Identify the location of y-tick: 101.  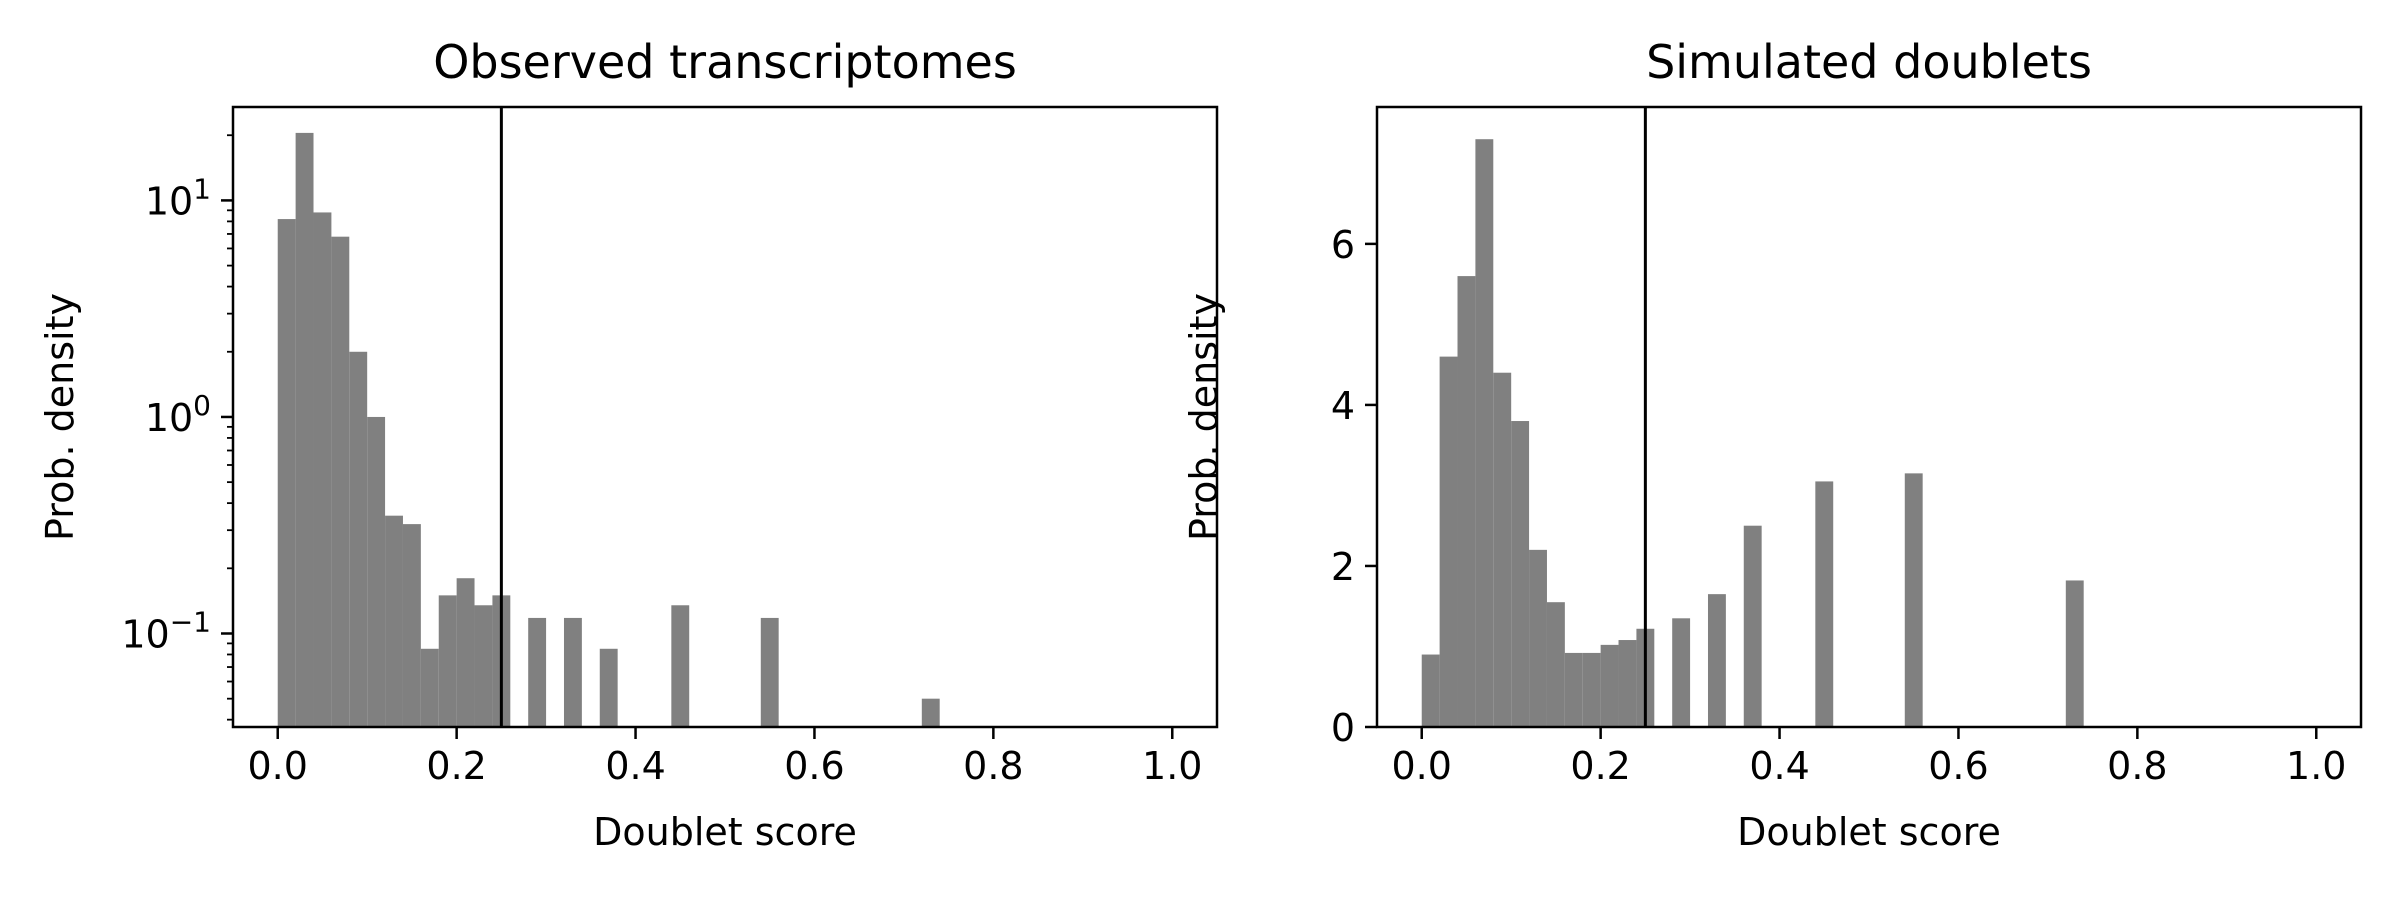
(189, 197).